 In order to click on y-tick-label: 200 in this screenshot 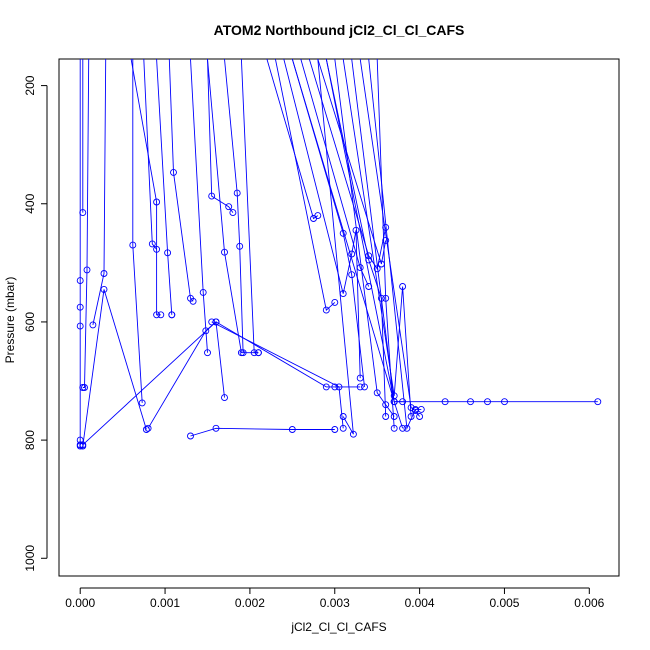, I will do `click(30, 85)`.